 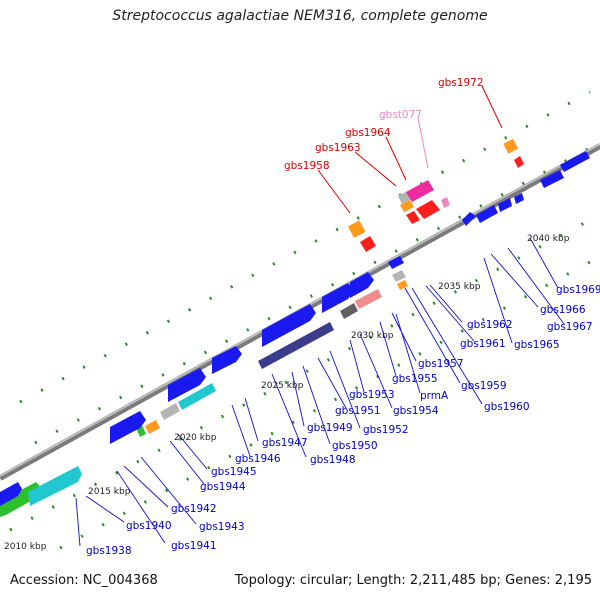 What do you see at coordinates (399, 276) in the screenshot?
I see `gene-gbs1957-feature` at bounding box center [399, 276].